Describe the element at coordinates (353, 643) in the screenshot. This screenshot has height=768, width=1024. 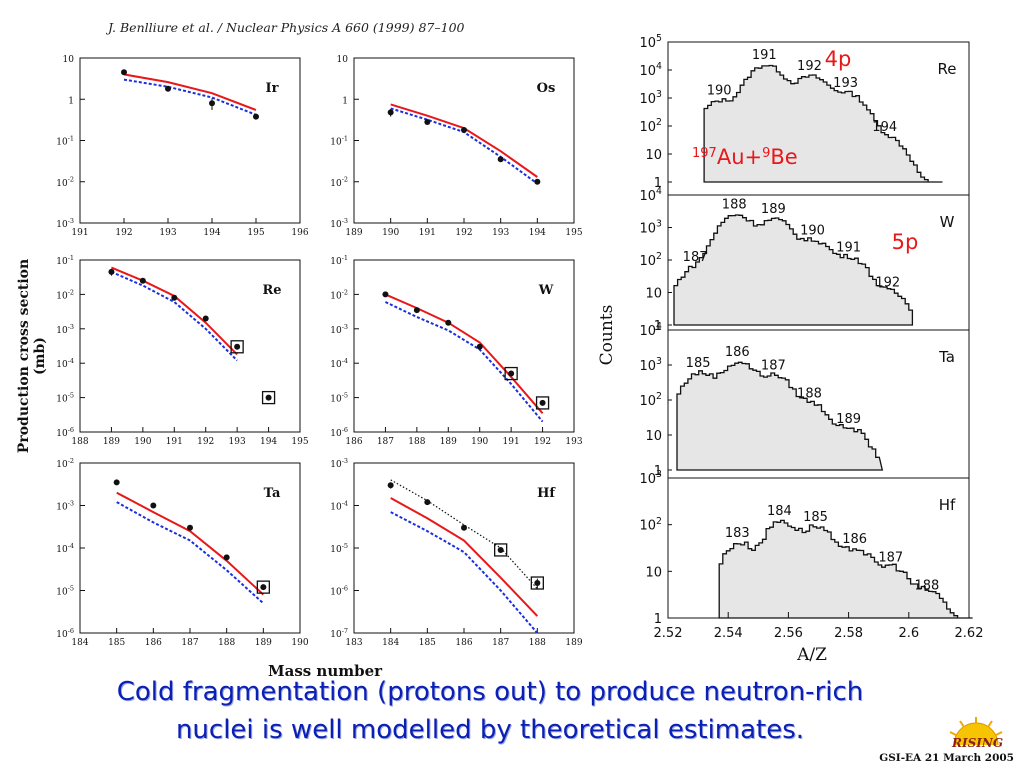
I see `x-tick-label: 183` at that location.